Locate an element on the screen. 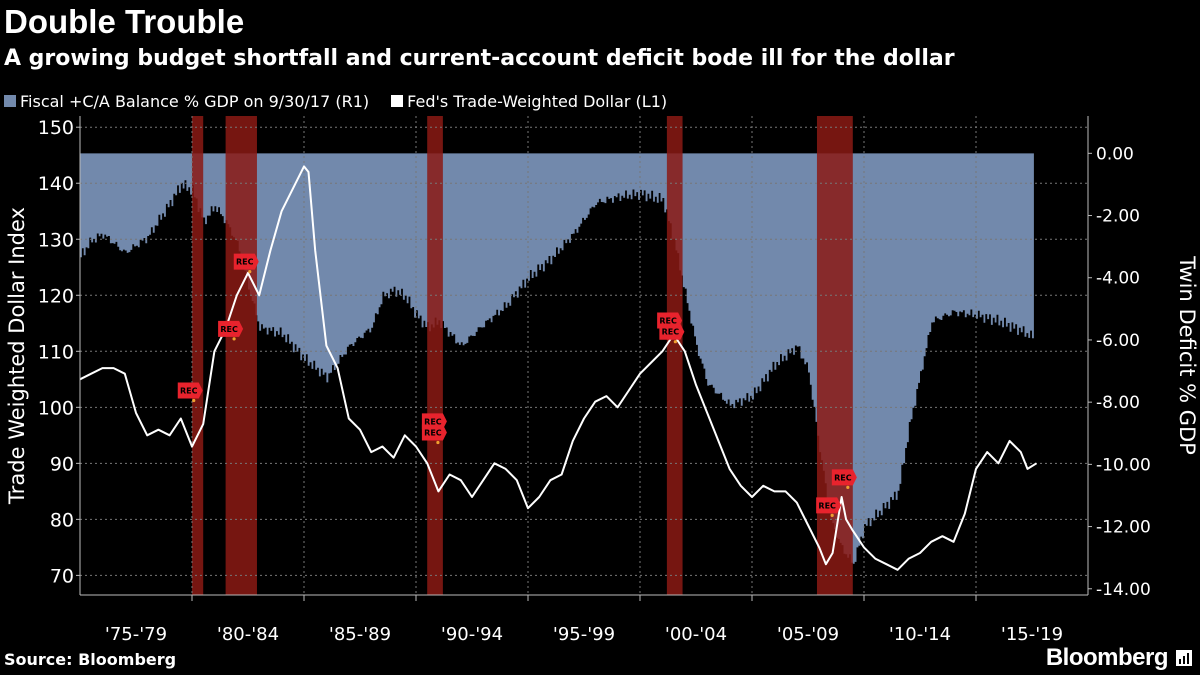 This screenshot has width=1200, height=675. left-tick-label-7: 90 is located at coordinates (62, 464).